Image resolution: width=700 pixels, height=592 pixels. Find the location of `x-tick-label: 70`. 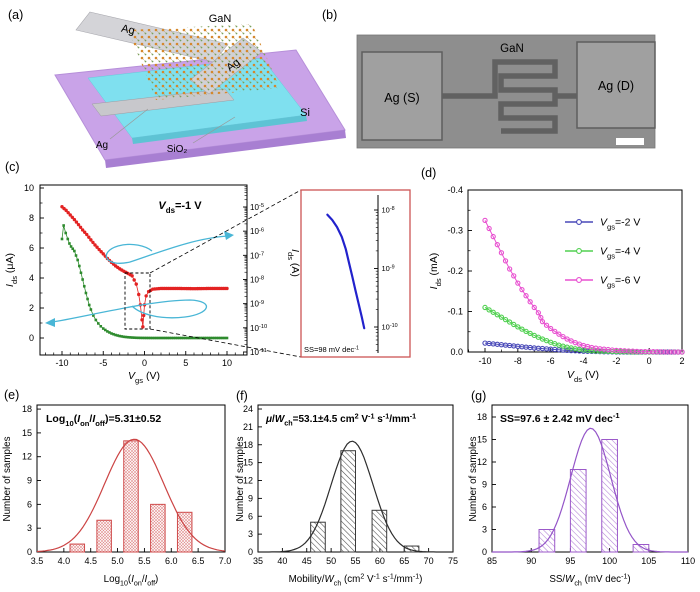

x-tick-label: 70 is located at coordinates (429, 561).